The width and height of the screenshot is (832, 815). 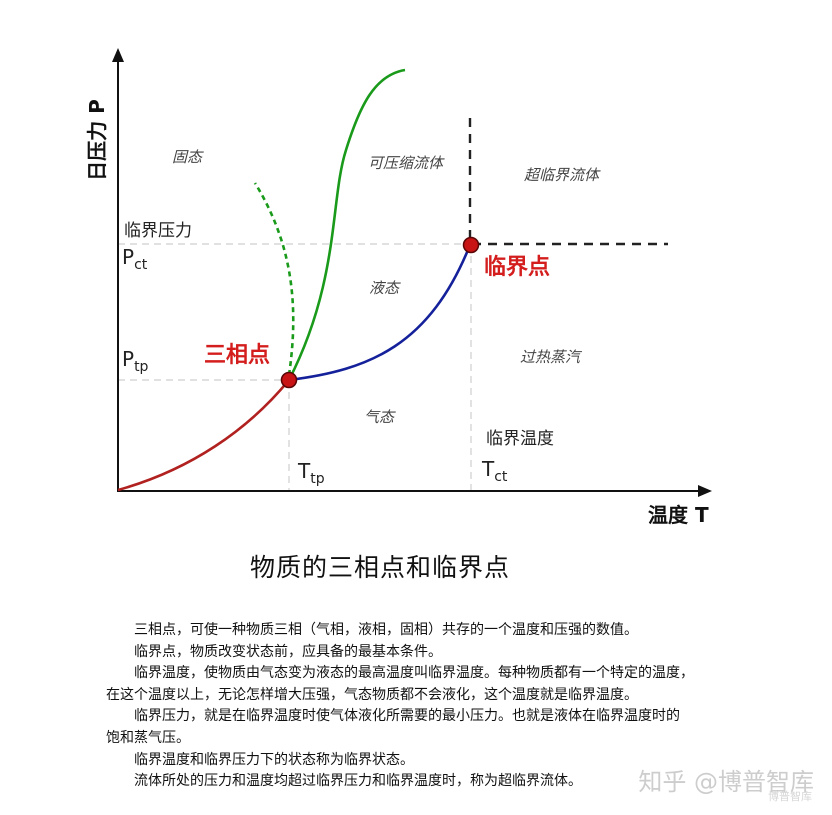 What do you see at coordinates (204, 435) in the screenshot?
I see `sublimation-curve` at bounding box center [204, 435].